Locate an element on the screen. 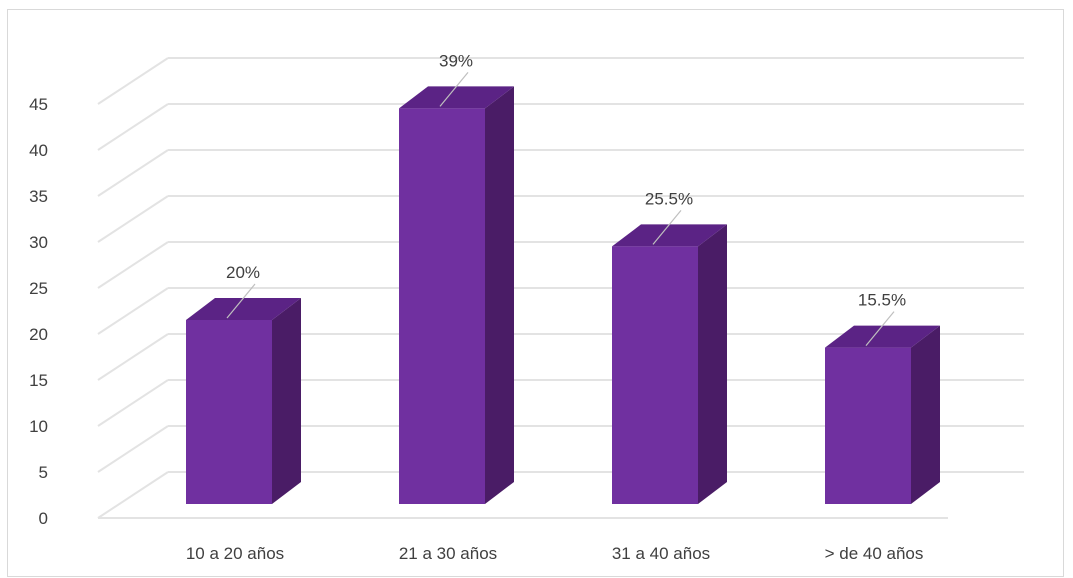  category-label: > de 40 años is located at coordinates (874, 553).